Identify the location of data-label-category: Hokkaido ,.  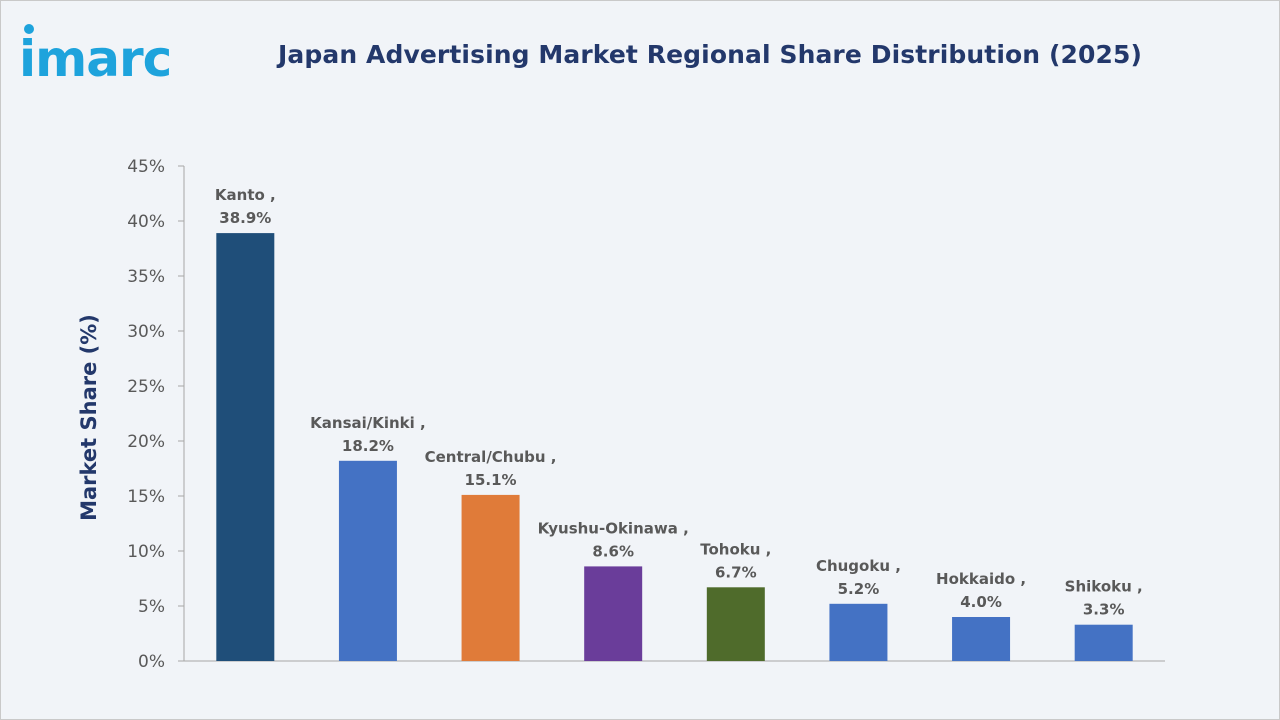
(981, 579).